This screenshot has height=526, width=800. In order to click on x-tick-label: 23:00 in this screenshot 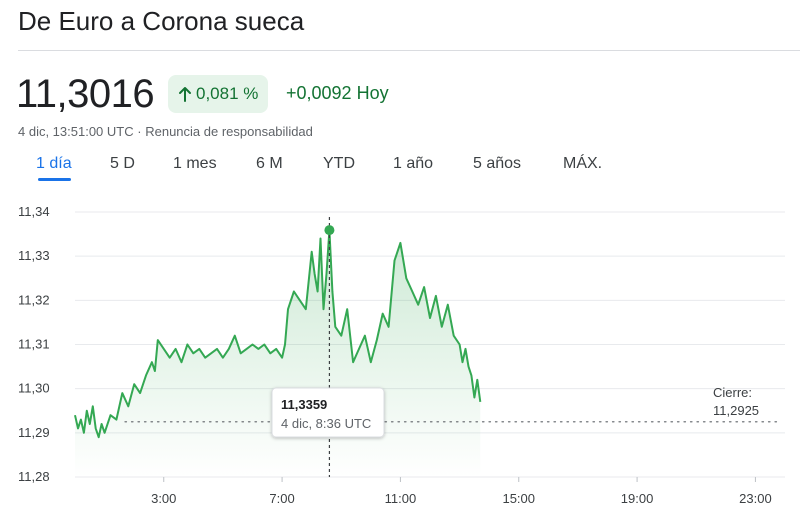, I will do `click(755, 498)`.